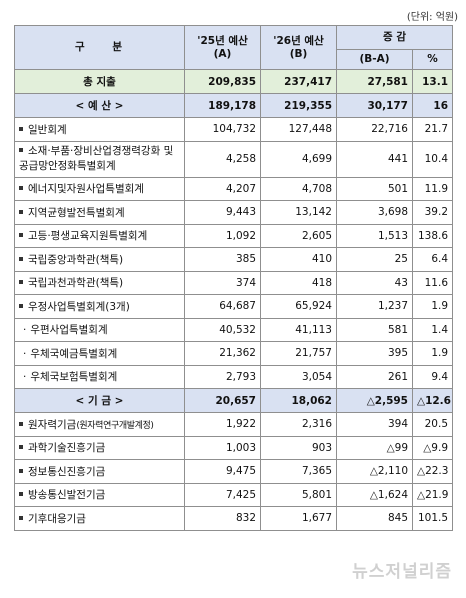 The image size is (466, 598). Describe the element at coordinates (298, 329) in the screenshot. I see `value-2026: 41,113` at that location.